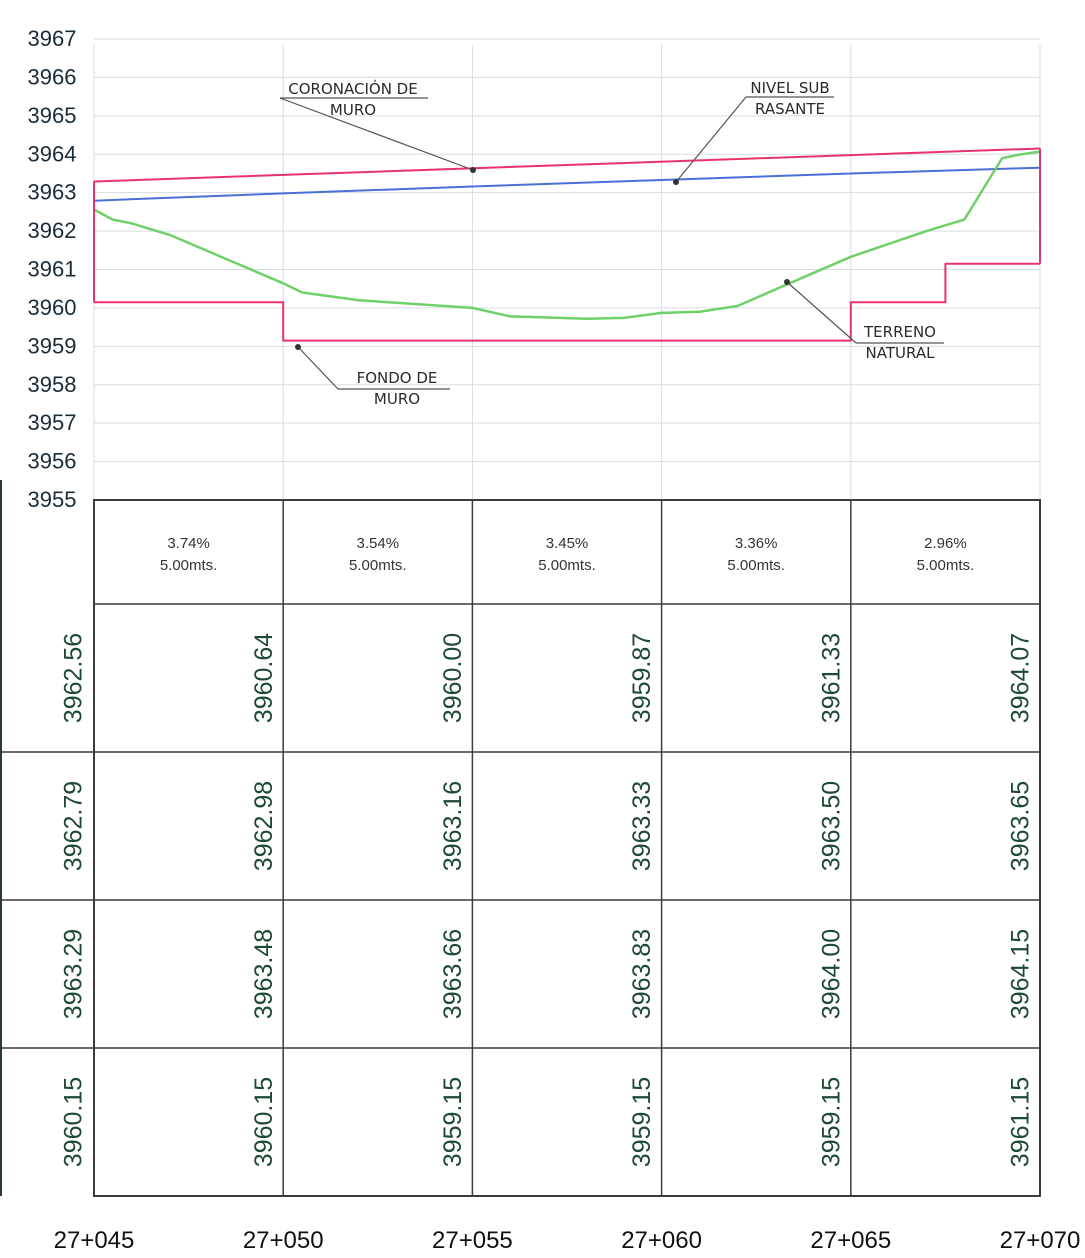 The height and width of the screenshot is (1258, 1085). Describe the element at coordinates (661, 1240) in the screenshot. I see `station-label: 27+060` at that location.